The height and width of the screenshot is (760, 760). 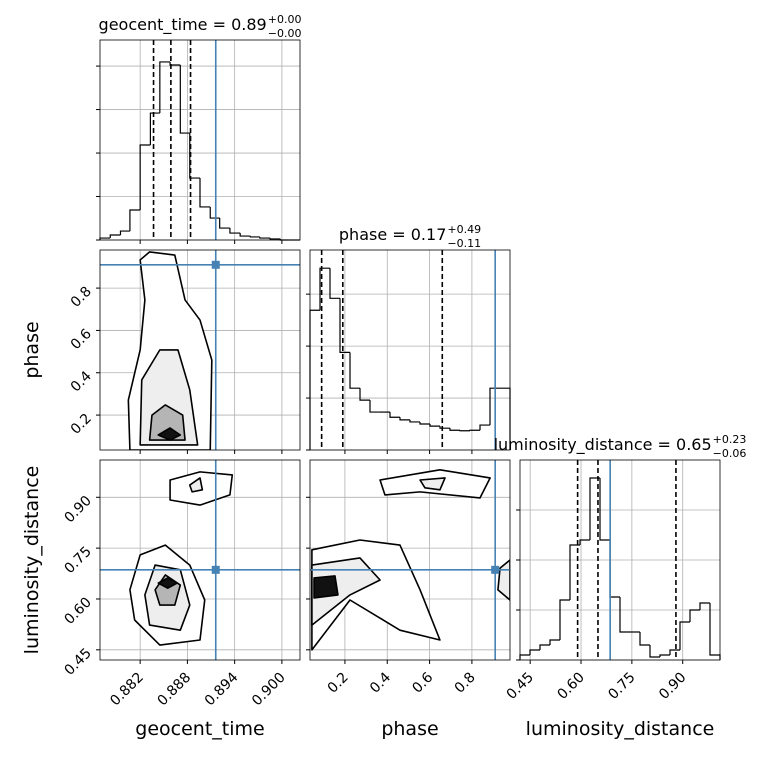 What do you see at coordinates (81, 297) in the screenshot?
I see `y-tick-label: 0.8` at bounding box center [81, 297].